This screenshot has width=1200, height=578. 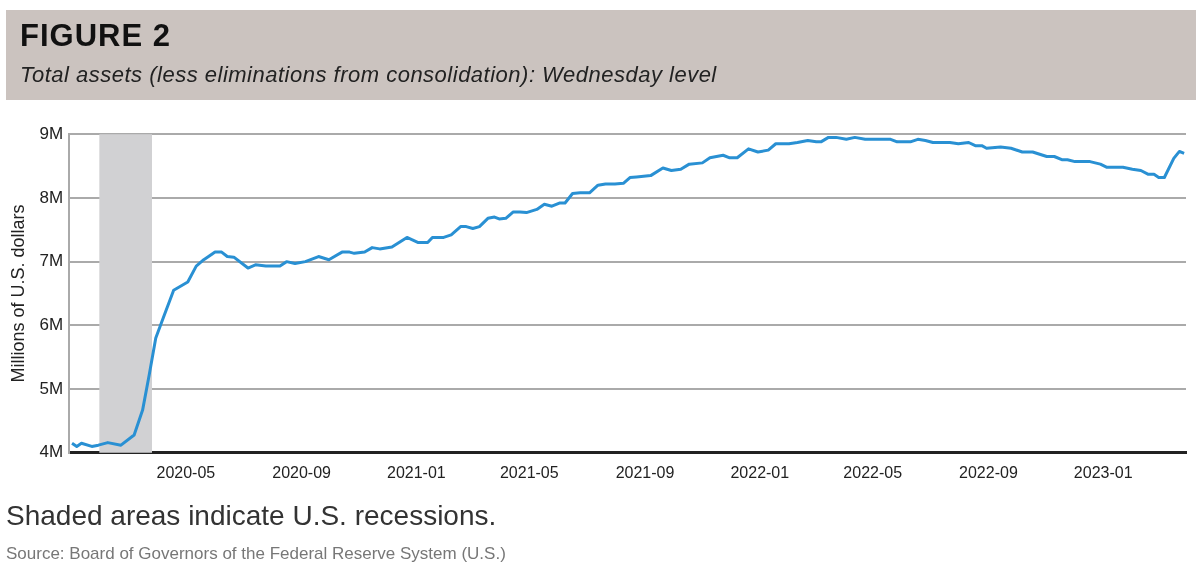 What do you see at coordinates (51, 261) in the screenshot?
I see `y-tick-label: 7M` at bounding box center [51, 261].